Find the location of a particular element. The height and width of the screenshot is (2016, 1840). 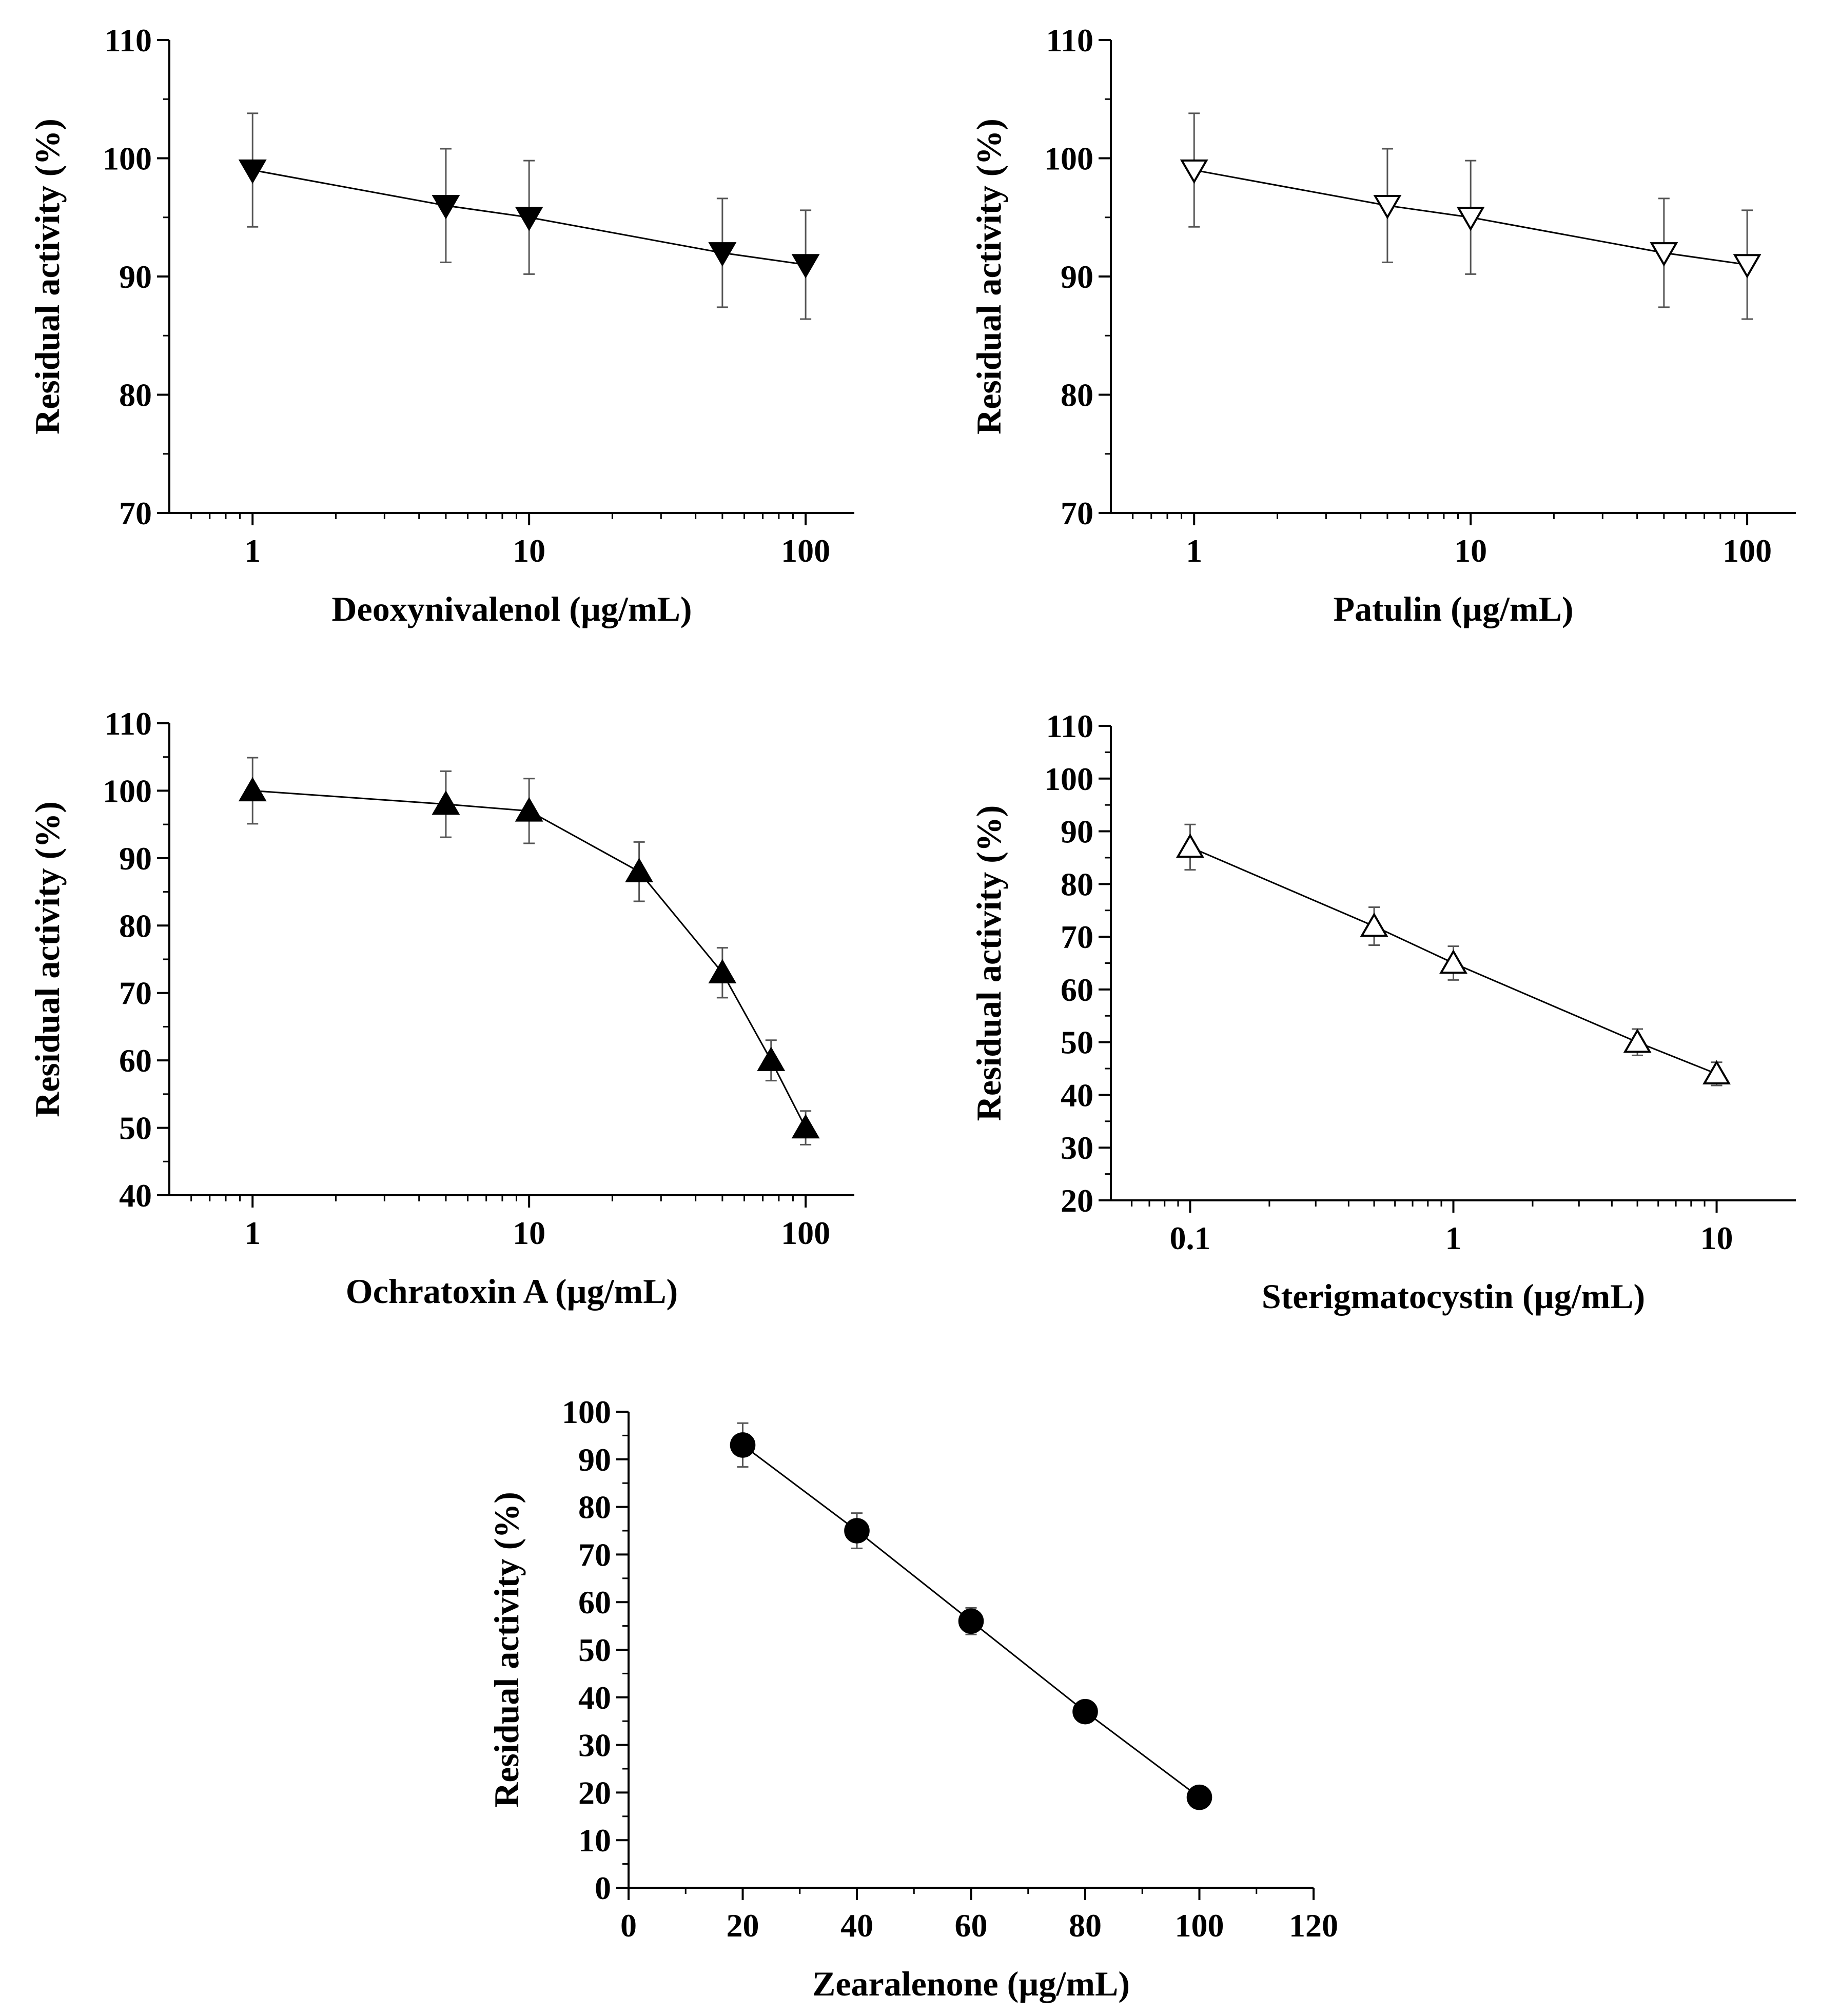

series-sterigmatocystin is located at coordinates (1453, 954).